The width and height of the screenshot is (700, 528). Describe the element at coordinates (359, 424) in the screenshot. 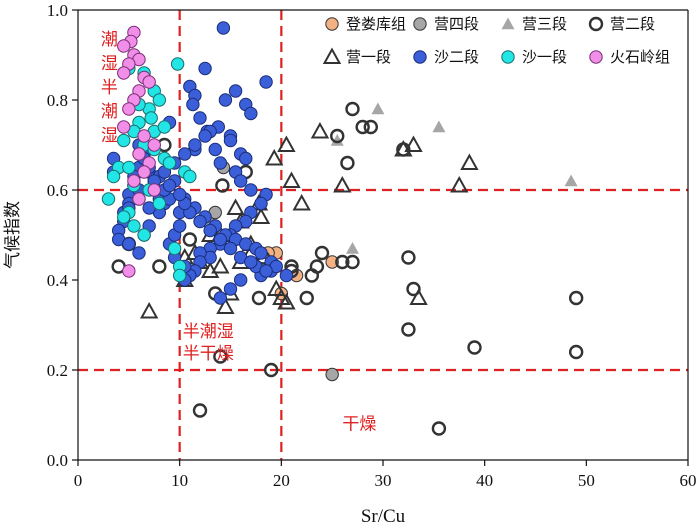

I see `annotation-2: 干燥` at that location.